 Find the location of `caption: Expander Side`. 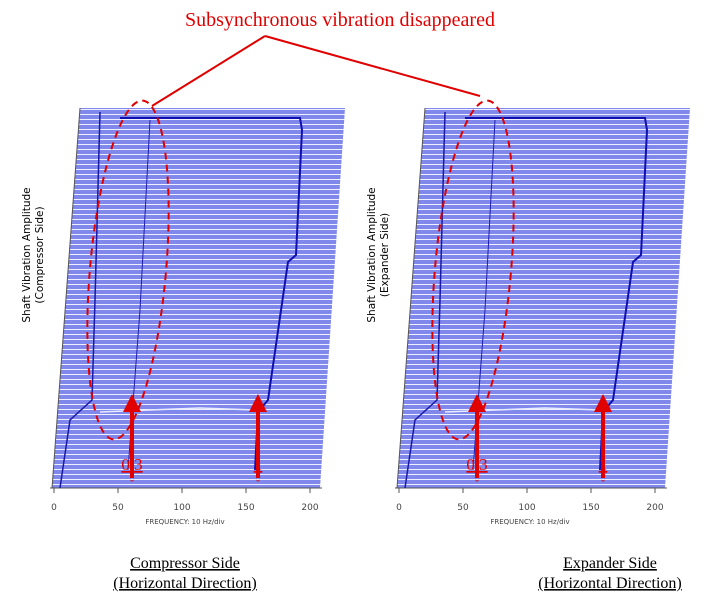

caption: Expander Side is located at coordinates (610, 563).